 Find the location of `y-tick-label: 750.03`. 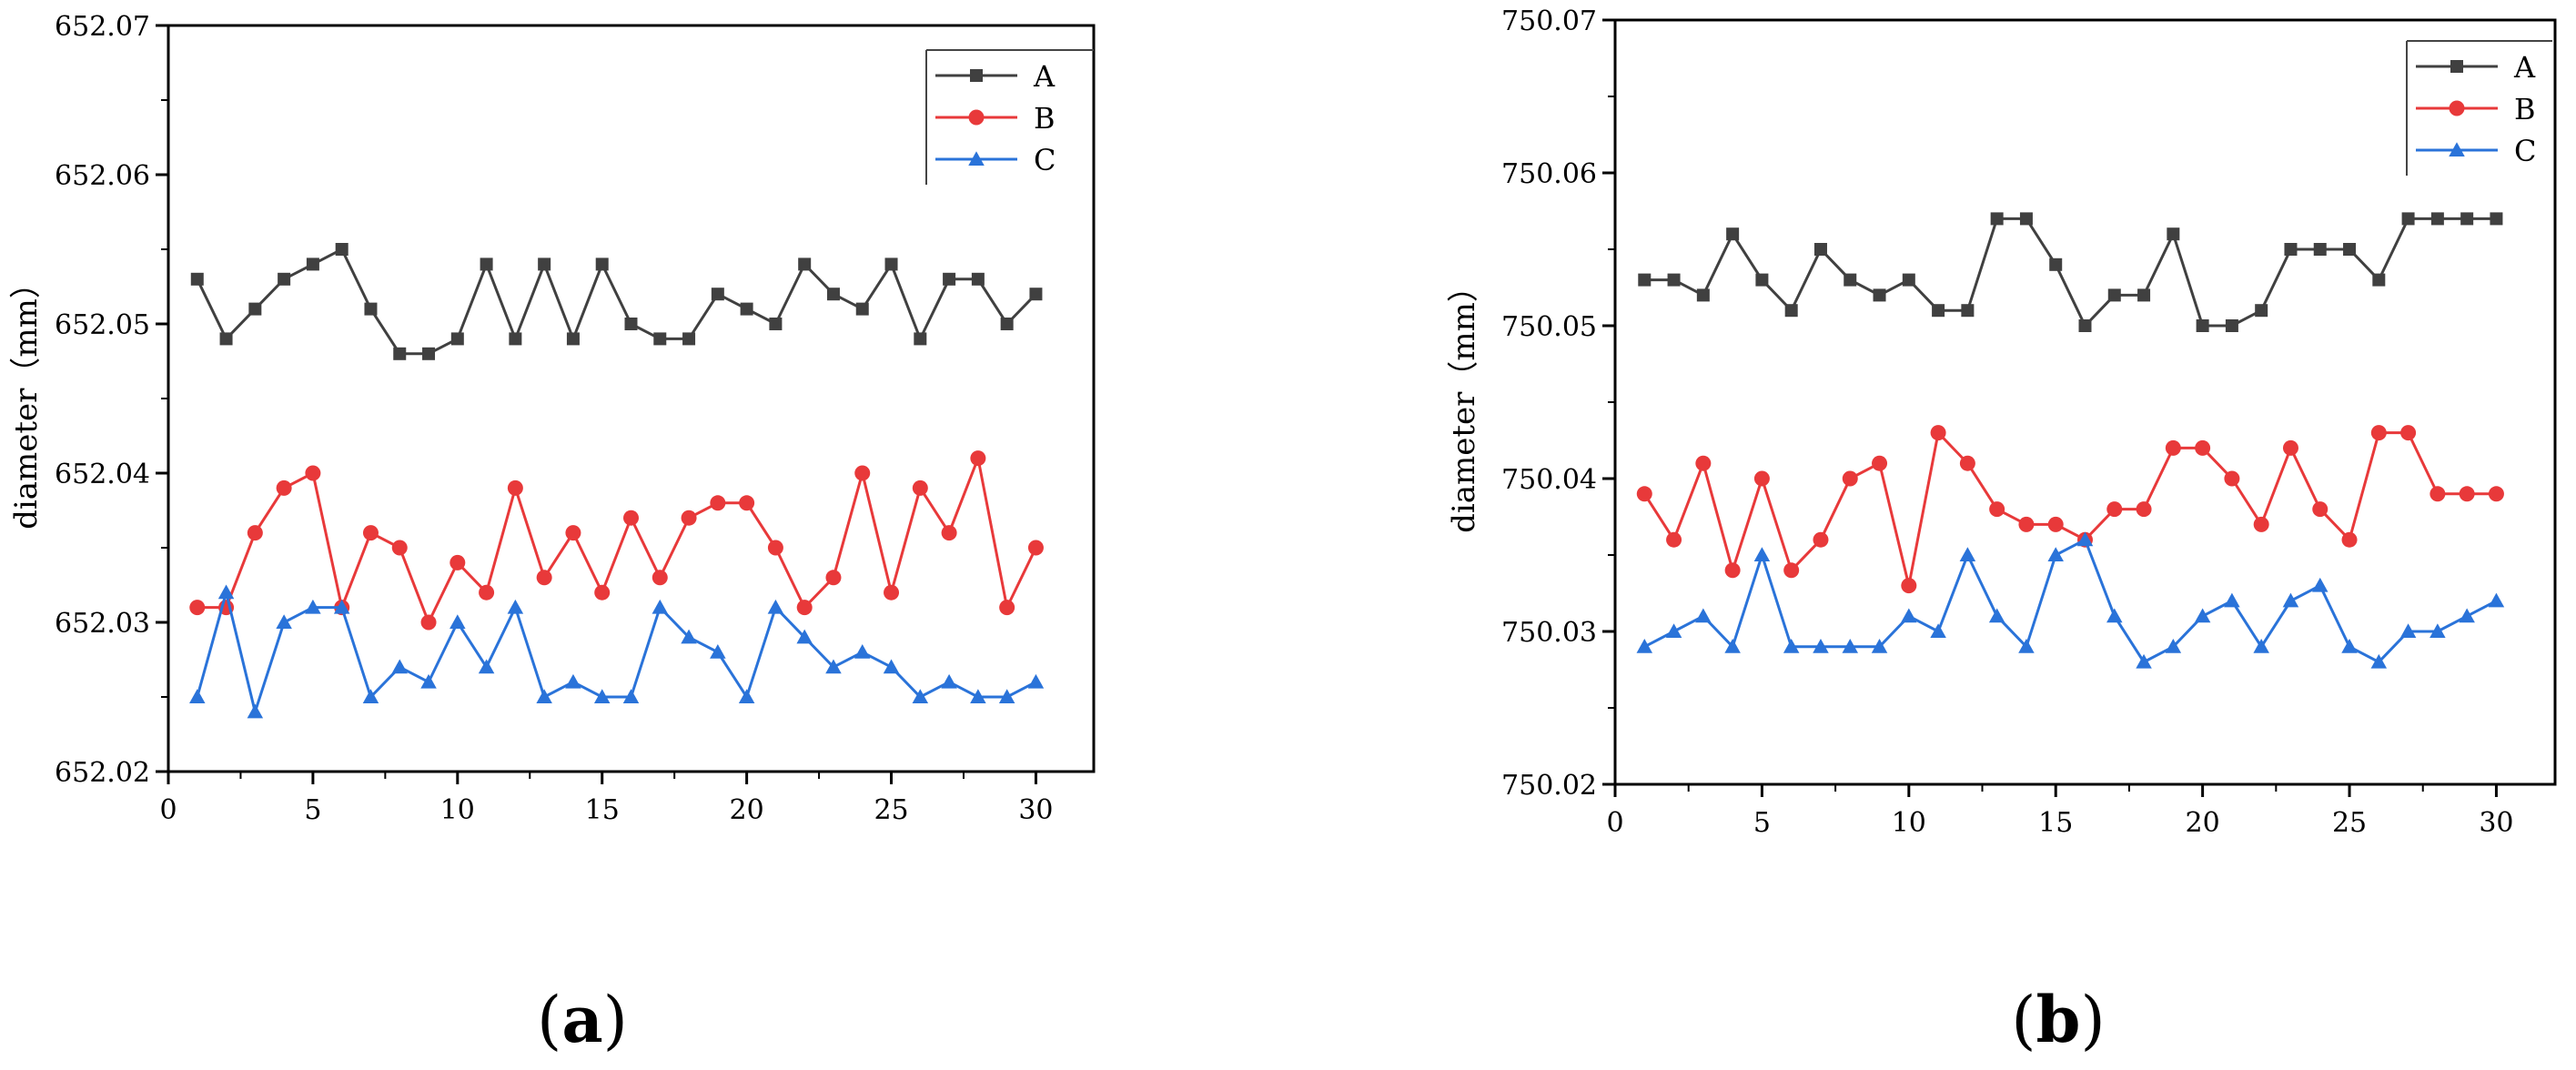

y-tick-label: 750.03 is located at coordinates (1549, 633).